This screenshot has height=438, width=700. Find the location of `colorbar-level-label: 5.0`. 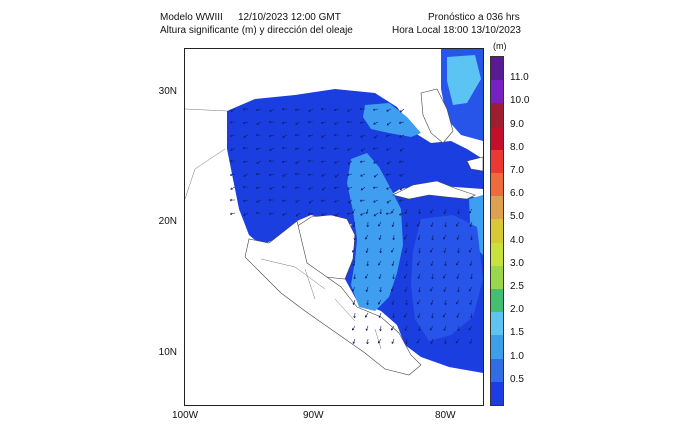

colorbar-level-label: 5.0 is located at coordinates (517, 217).